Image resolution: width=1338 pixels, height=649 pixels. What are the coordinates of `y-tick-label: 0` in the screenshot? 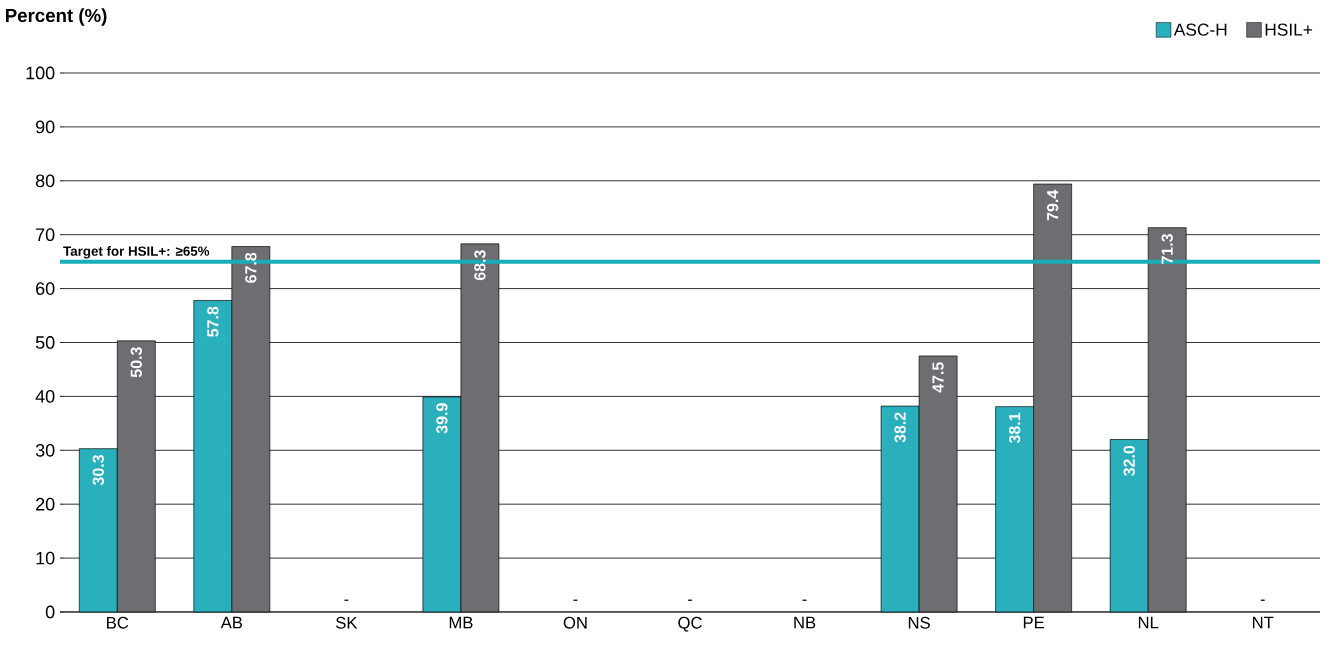 It's located at (50, 612).